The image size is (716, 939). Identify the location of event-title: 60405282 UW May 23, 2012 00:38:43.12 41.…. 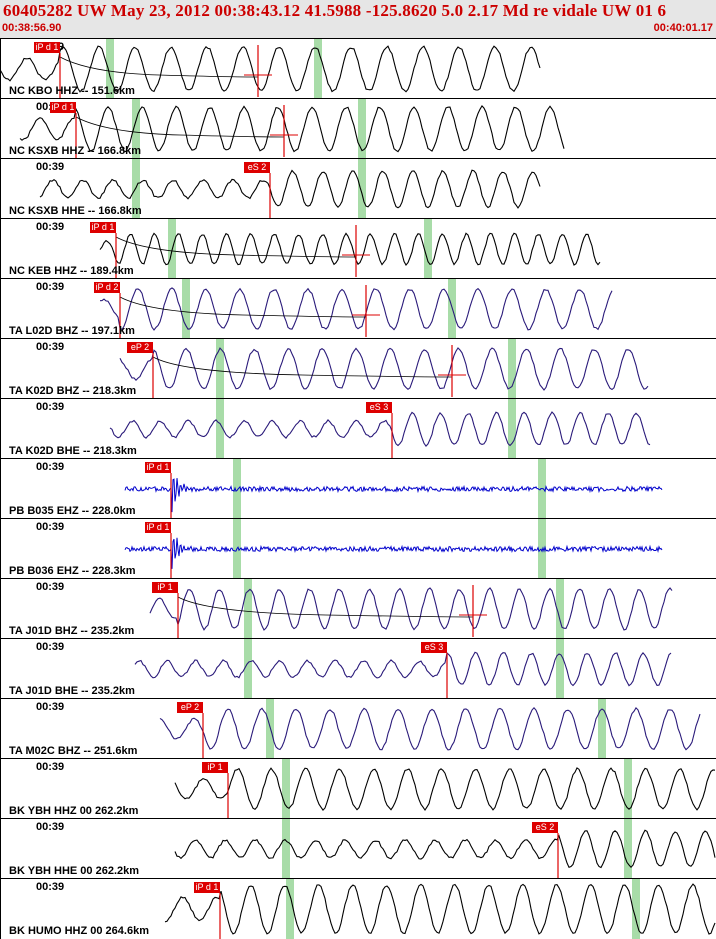
(335, 10).